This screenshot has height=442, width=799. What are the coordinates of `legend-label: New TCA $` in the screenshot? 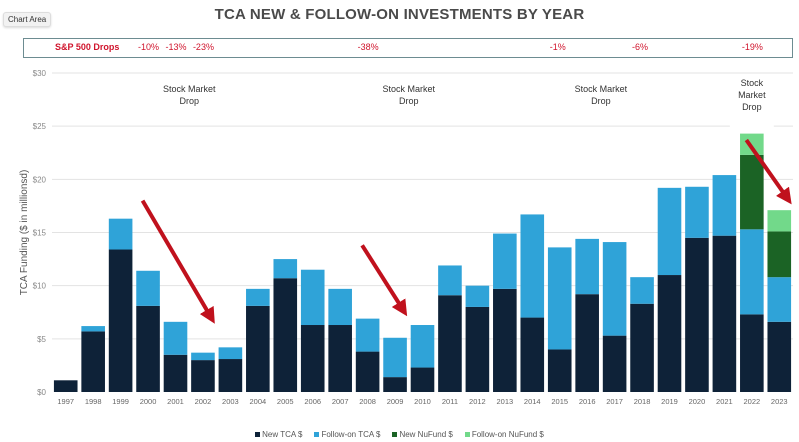 It's located at (282, 434).